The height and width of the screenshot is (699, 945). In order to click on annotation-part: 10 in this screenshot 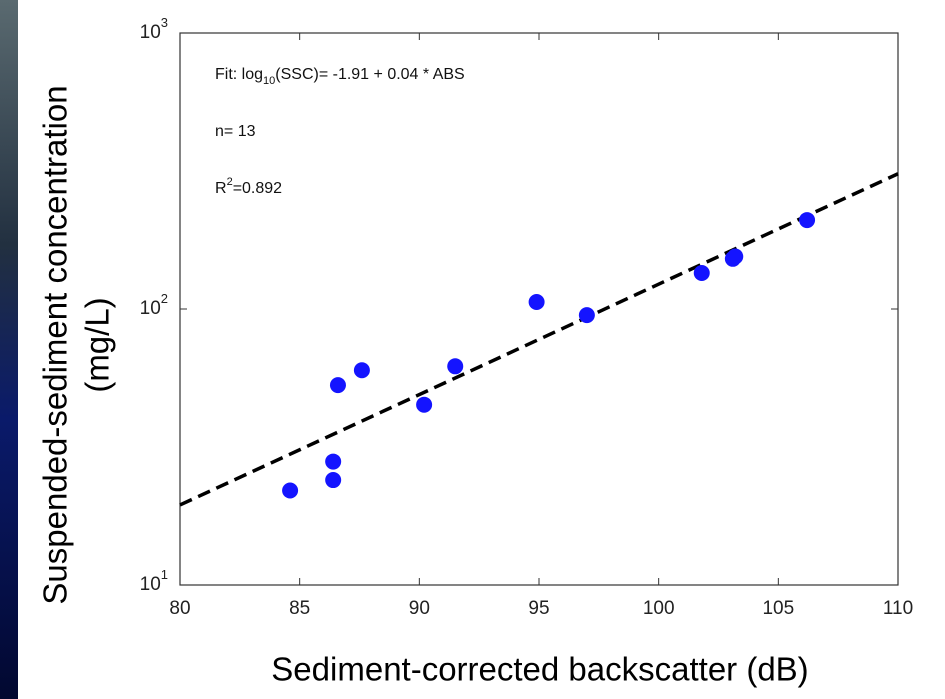, I will do `click(269, 81)`.